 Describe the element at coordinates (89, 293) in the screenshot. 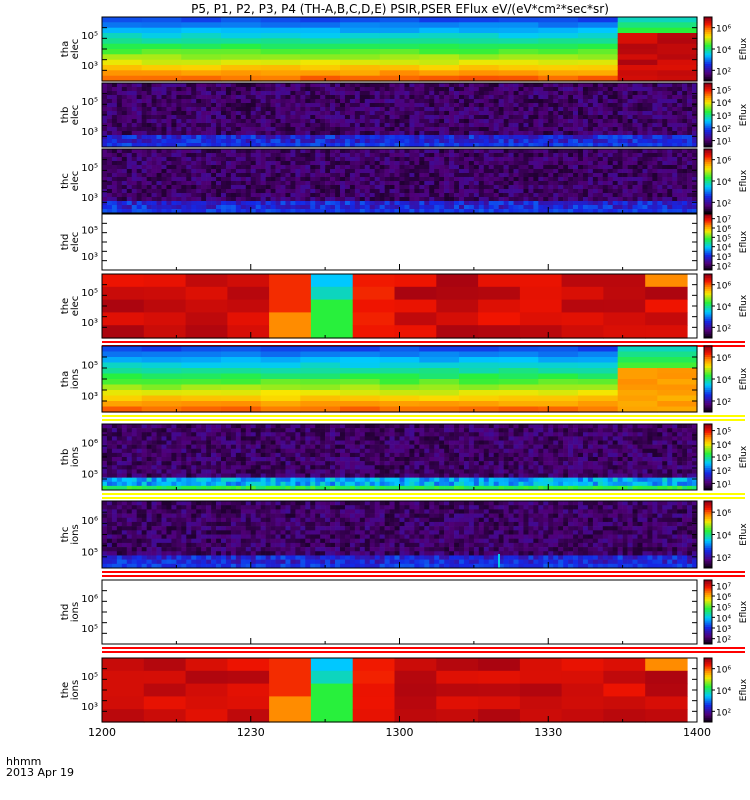

I see `y-tick-label: 10⁵` at that location.